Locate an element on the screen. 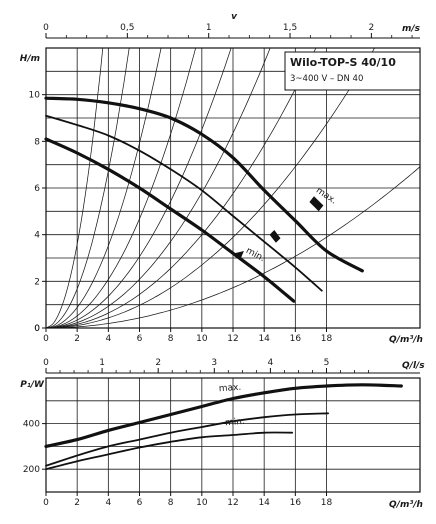 Image resolution: width=436 pixels, height=524 pixels. top-axis-tick-label: 3 is located at coordinates (214, 363).